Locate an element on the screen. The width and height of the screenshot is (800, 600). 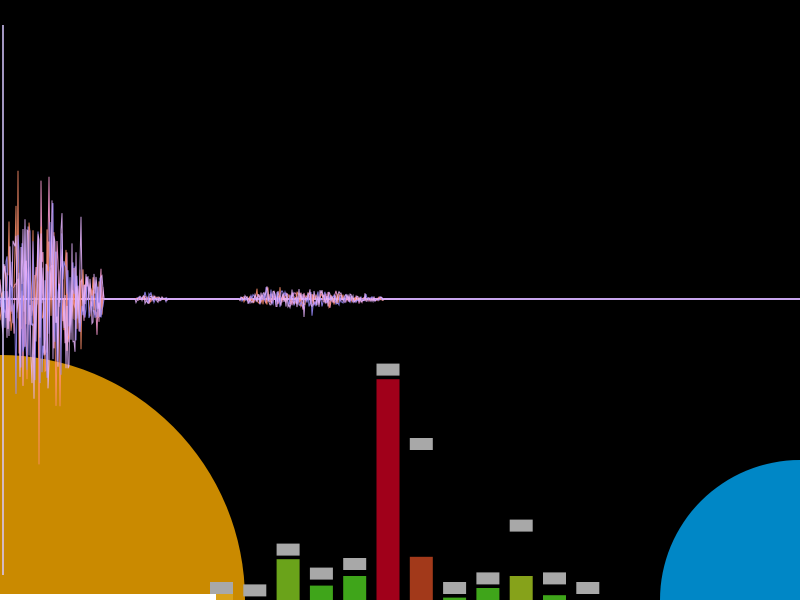
right-blue-orb is located at coordinates (730, 530).